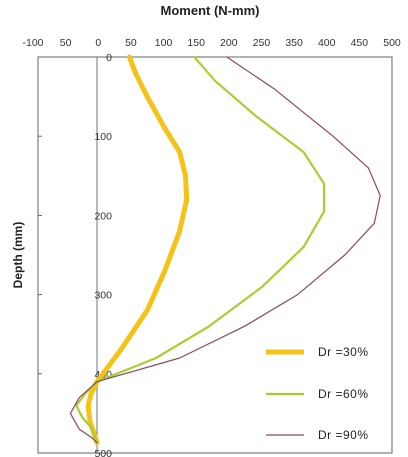 This screenshot has width=408, height=457. What do you see at coordinates (103, 296) in the screenshot?
I see `y-tick-label: 300` at bounding box center [103, 296].